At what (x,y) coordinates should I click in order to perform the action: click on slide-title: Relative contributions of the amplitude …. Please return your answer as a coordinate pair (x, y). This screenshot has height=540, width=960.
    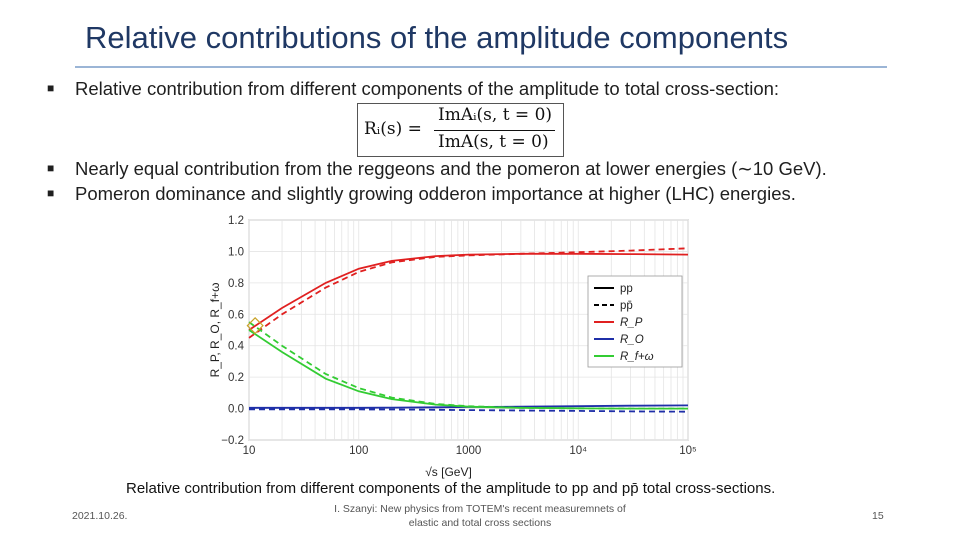
    Looking at the image, I should click on (437, 37).